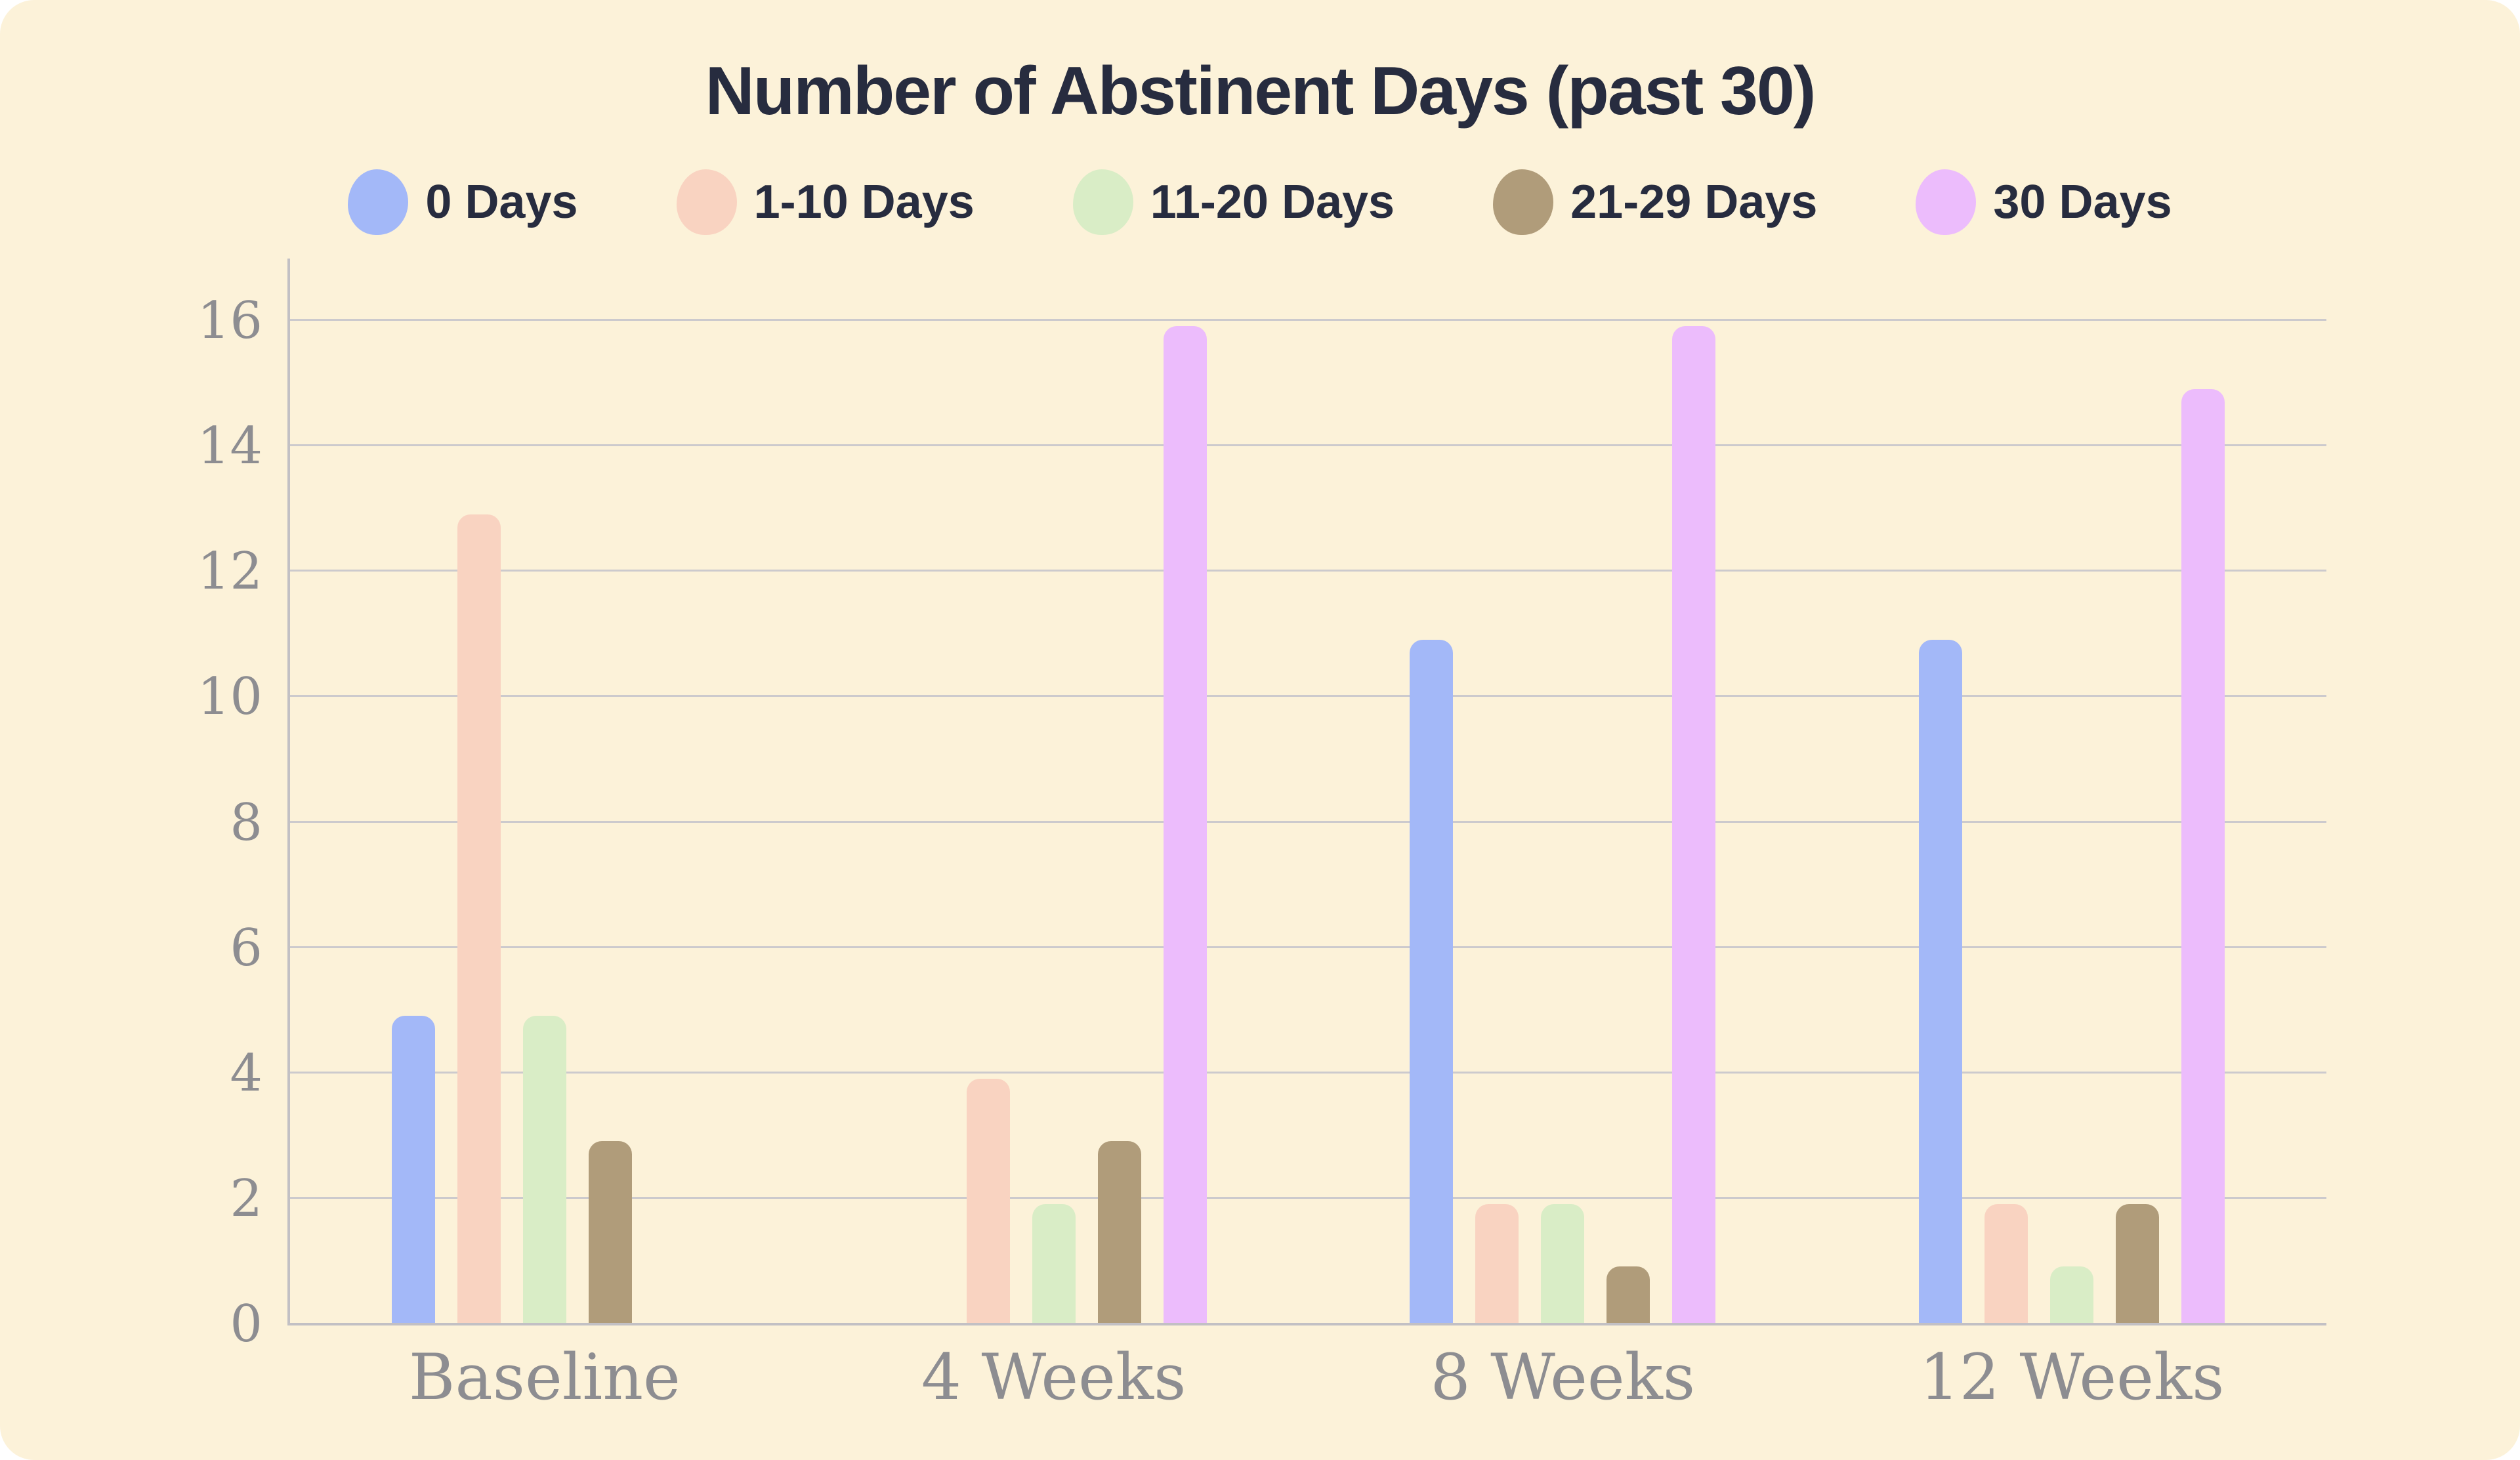 This screenshot has width=2520, height=1460. I want to click on x-category-label-4-weeks: 4 Weeks, so click(1053, 1377).